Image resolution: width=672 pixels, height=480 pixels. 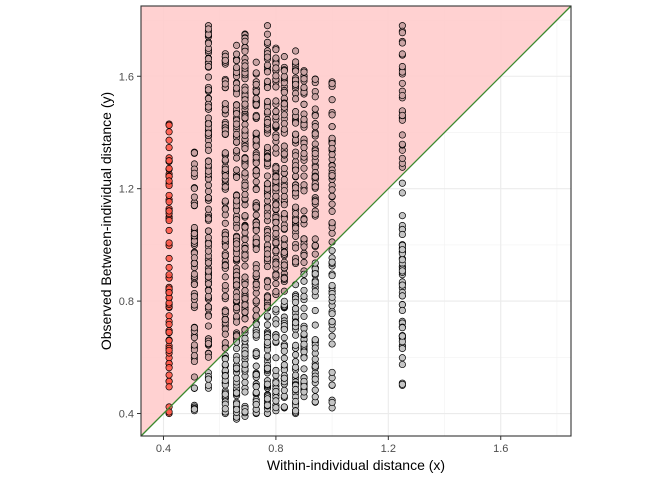 I want to click on y-tick-label: 1.2, so click(x=126, y=190).